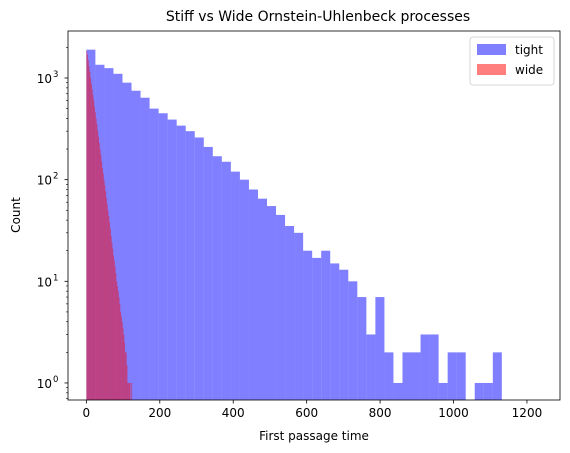 The image size is (570, 453). Describe the element at coordinates (44, 181) in the screenshot. I see `y-tick-label-2: 10` at that location.